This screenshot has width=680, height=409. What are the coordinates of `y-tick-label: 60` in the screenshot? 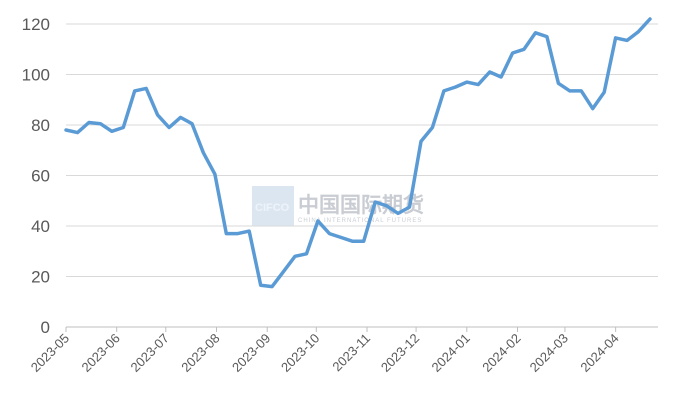 It's located at (40, 176).